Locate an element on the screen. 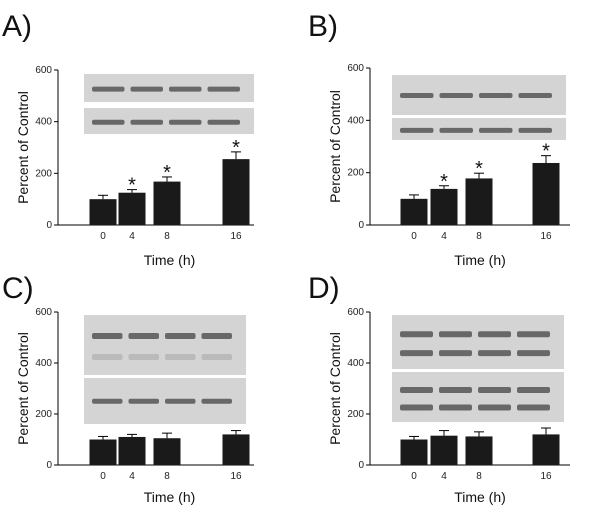 The height and width of the screenshot is (514, 600). panel-letter: C) is located at coordinates (18, 288).